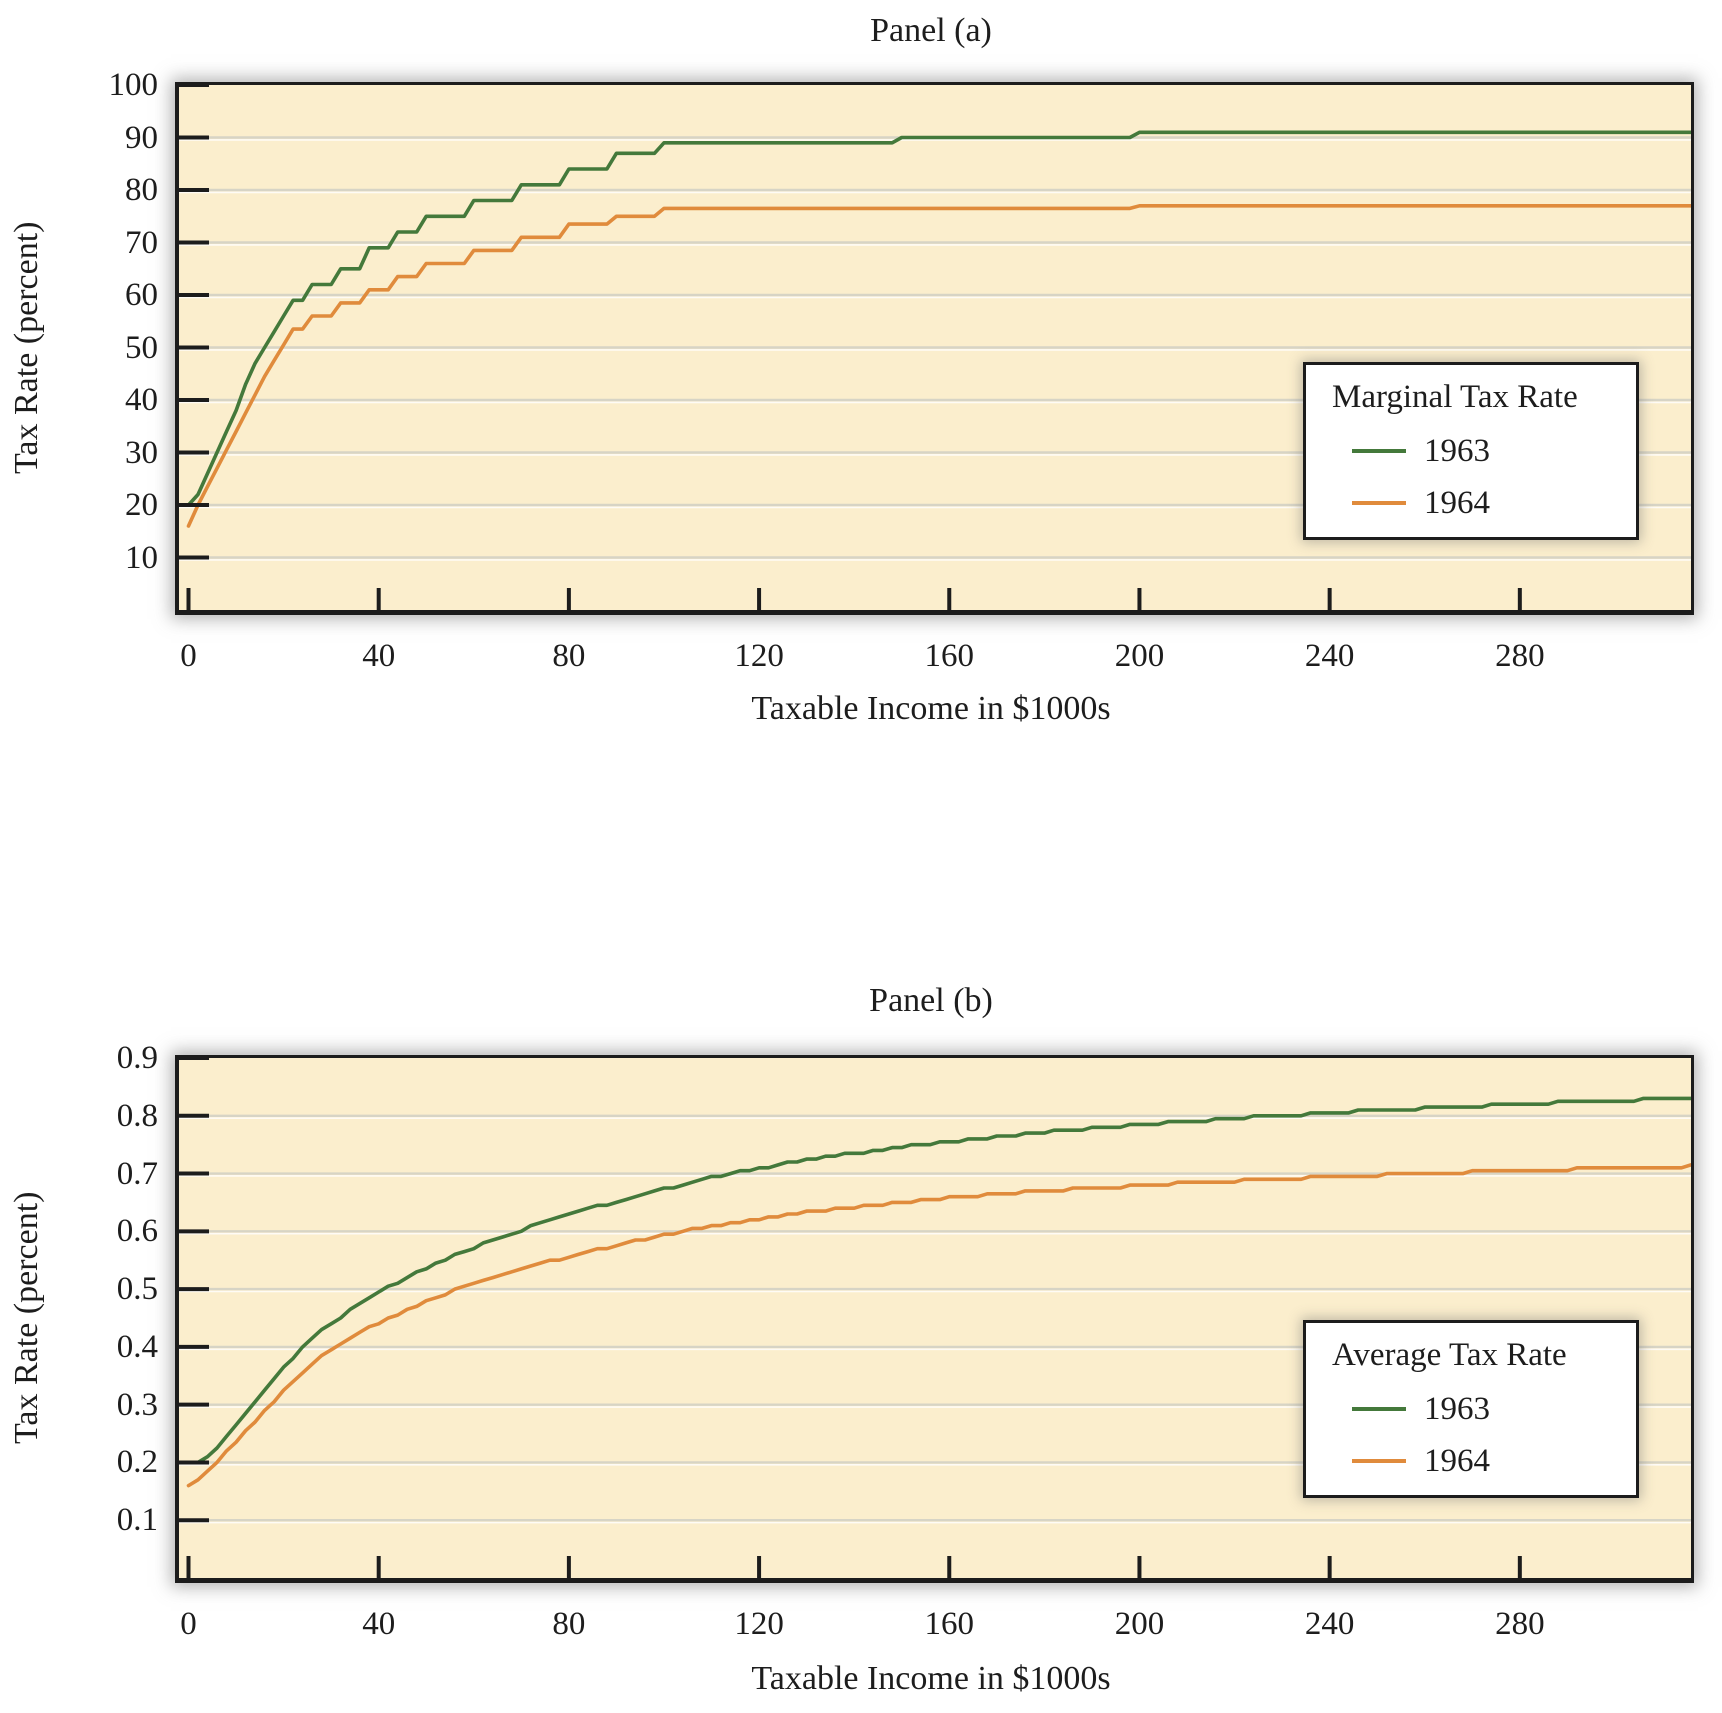  What do you see at coordinates (931, 1000) in the screenshot?
I see `panel-b-title: Panel (b)` at bounding box center [931, 1000].